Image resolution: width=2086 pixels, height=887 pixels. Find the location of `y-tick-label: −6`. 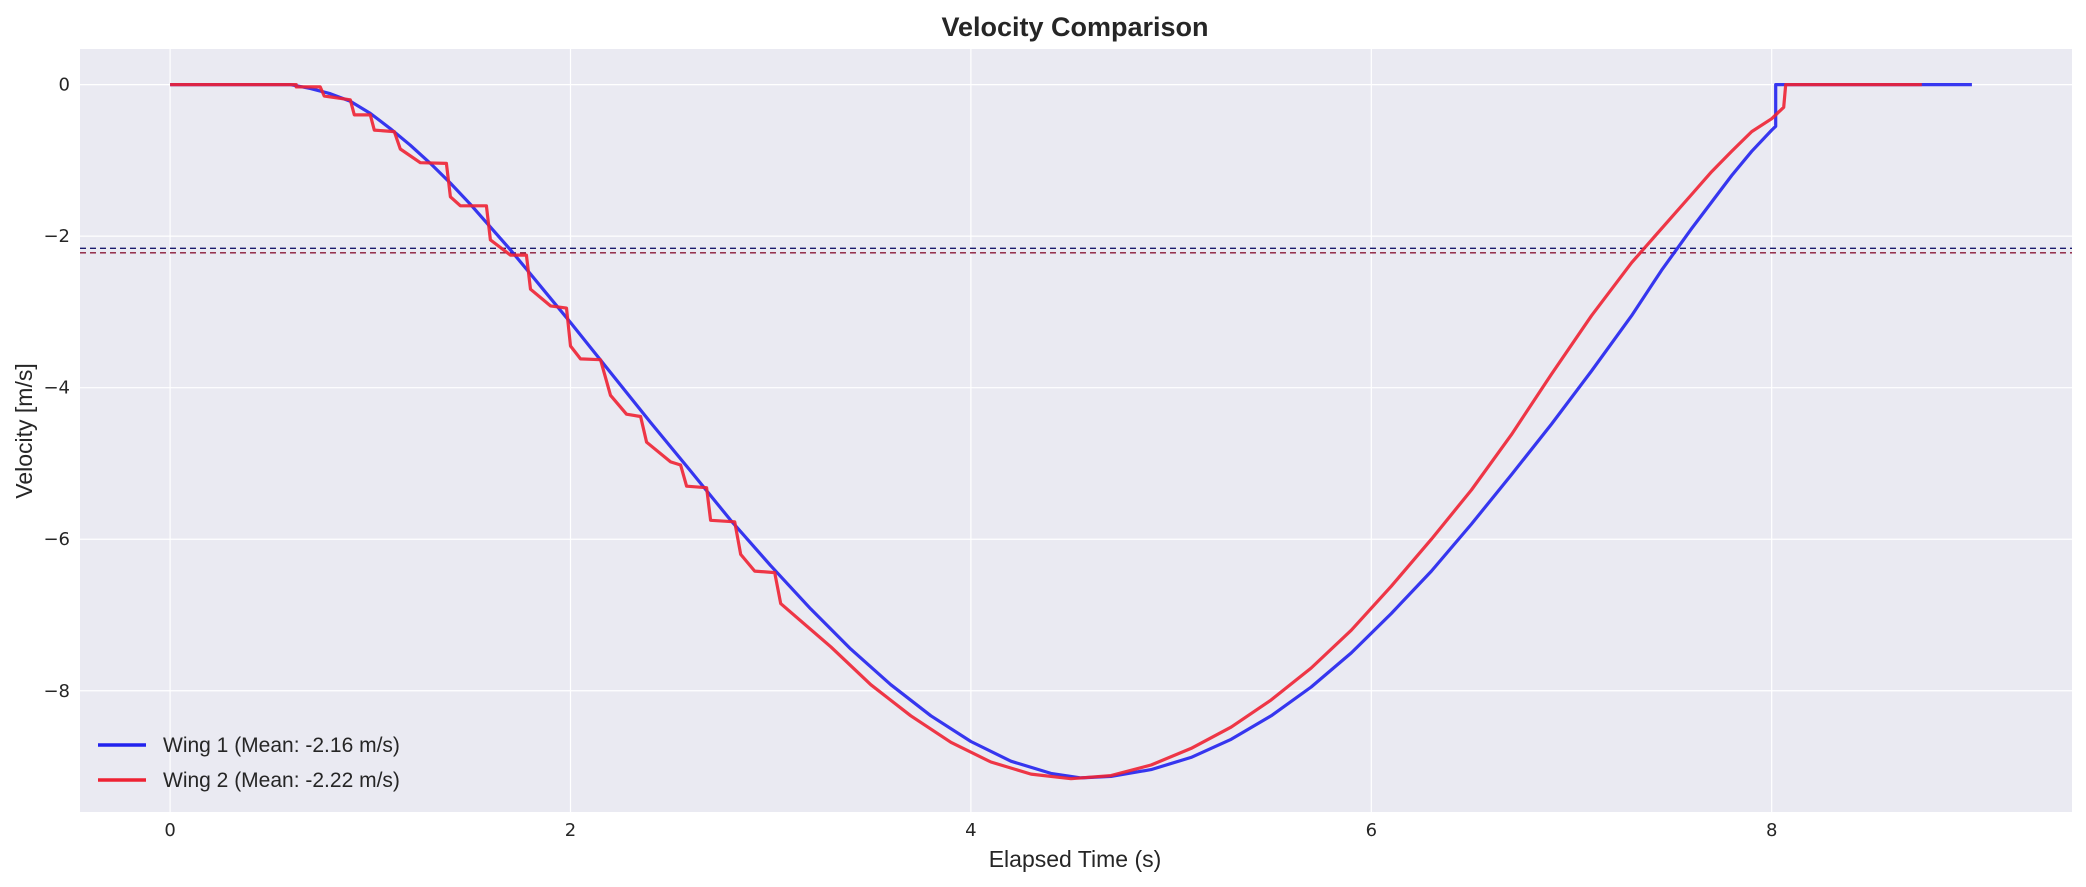

y-tick-label: −6 is located at coordinates (56, 539).